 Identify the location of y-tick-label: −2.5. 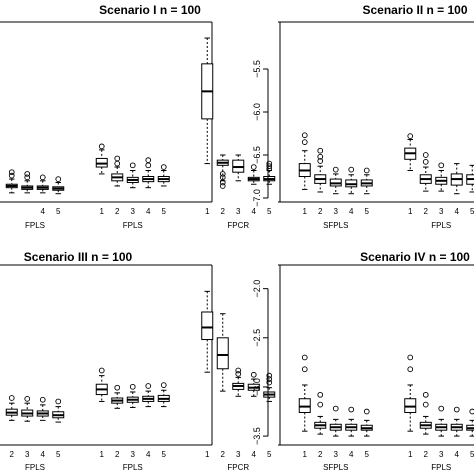
(257, 338).